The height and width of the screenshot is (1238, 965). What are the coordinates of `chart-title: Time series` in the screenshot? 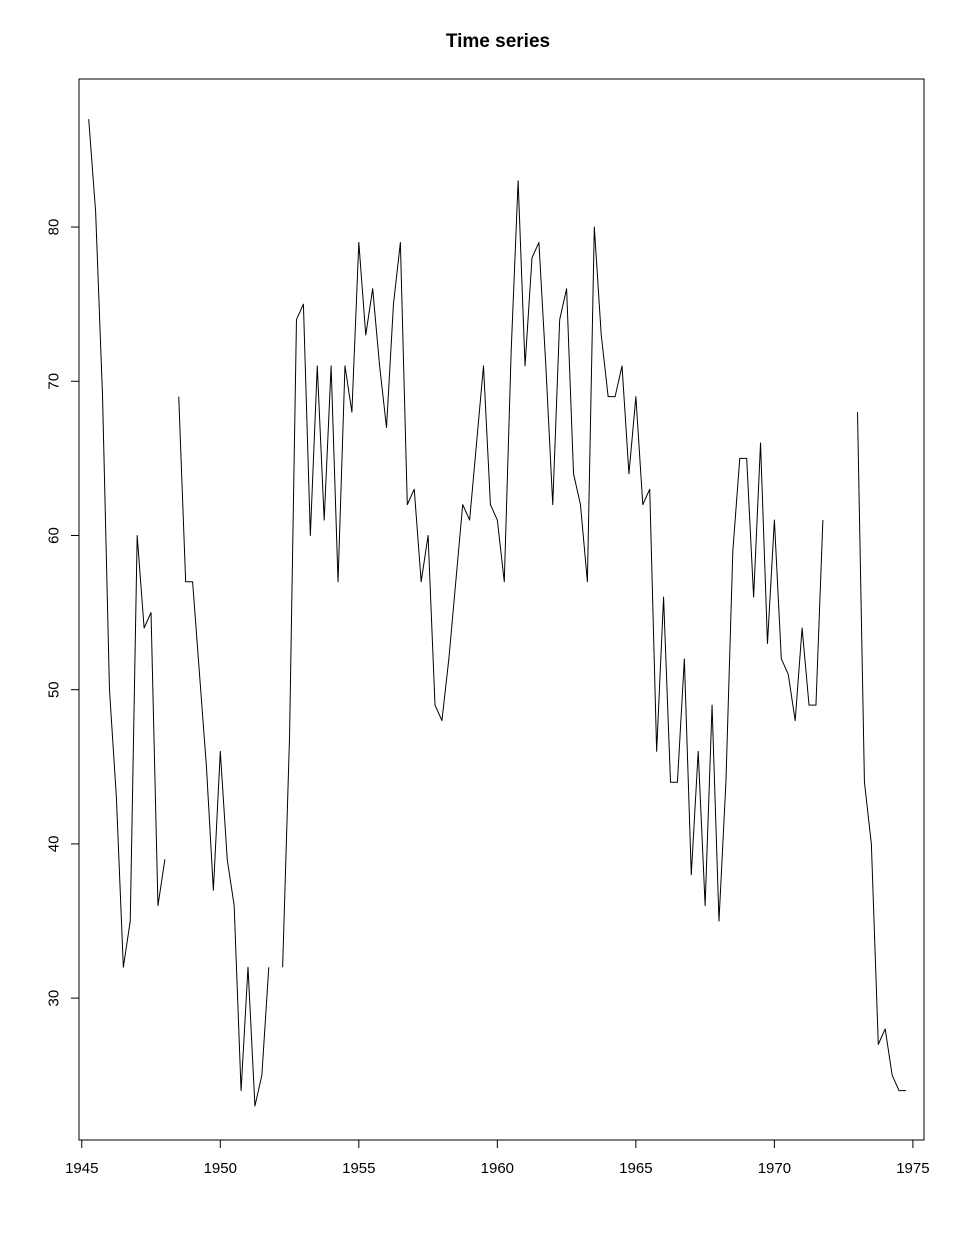 It's located at (498, 41).